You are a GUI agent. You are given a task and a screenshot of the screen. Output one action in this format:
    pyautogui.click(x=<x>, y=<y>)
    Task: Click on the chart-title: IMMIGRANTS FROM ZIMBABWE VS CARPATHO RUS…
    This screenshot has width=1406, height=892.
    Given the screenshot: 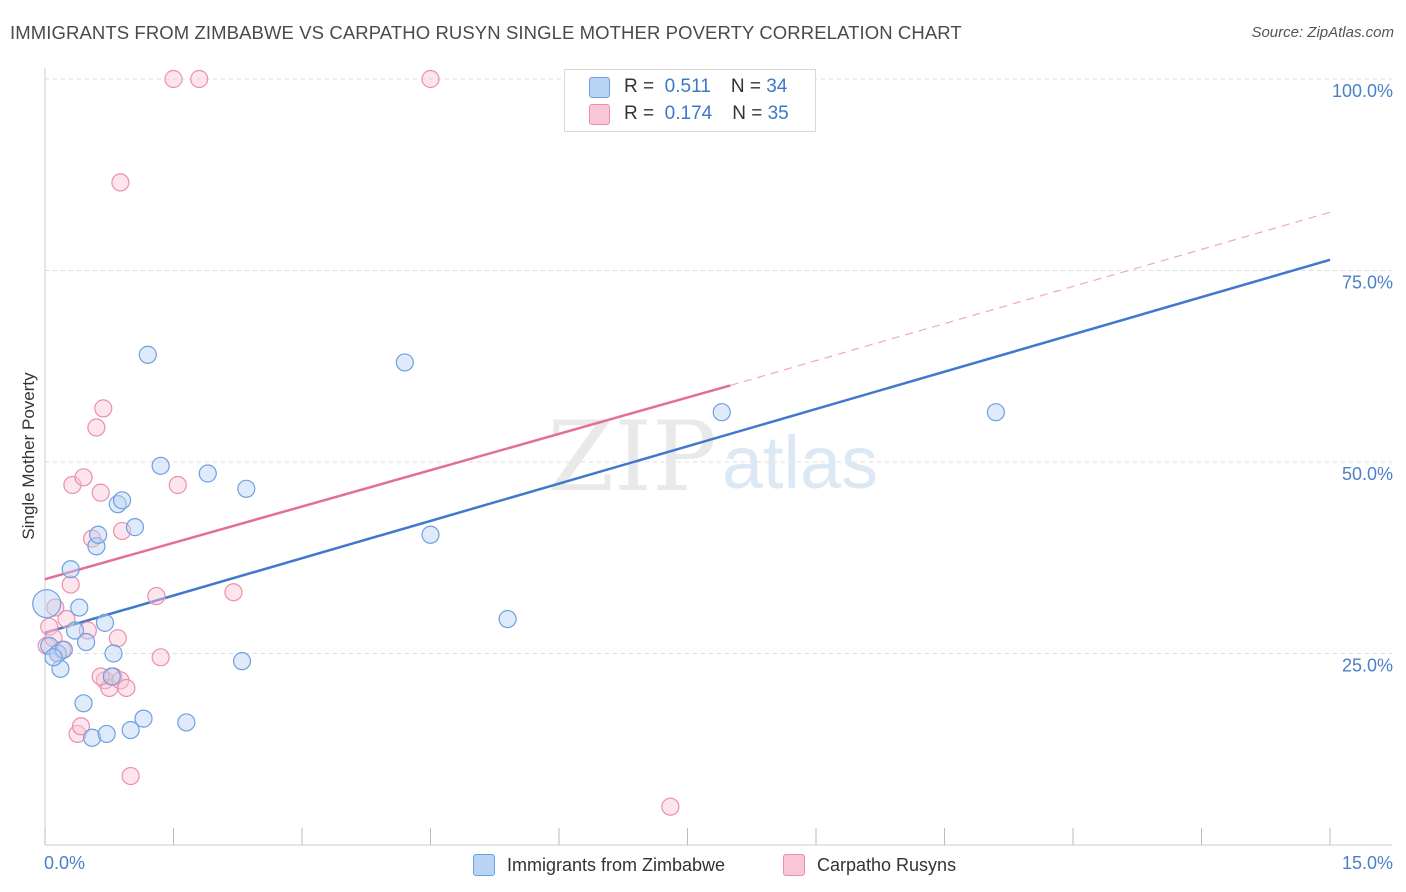 What is the action you would take?
    pyautogui.click(x=486, y=32)
    